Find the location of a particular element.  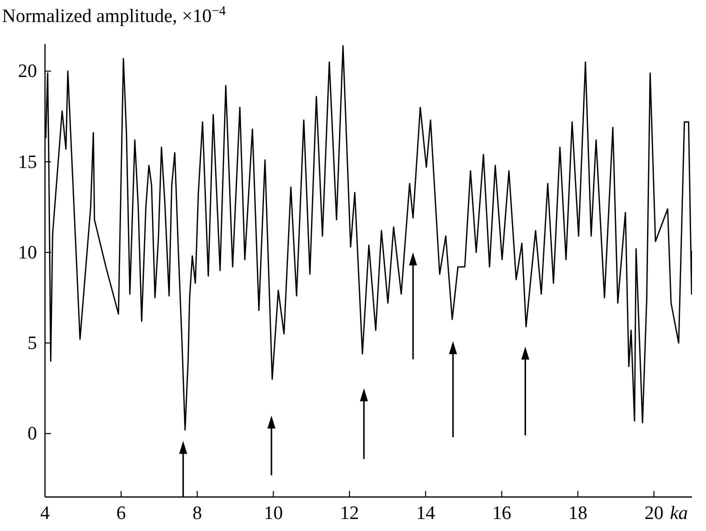

x-tick-label: 20 is located at coordinates (654, 513).